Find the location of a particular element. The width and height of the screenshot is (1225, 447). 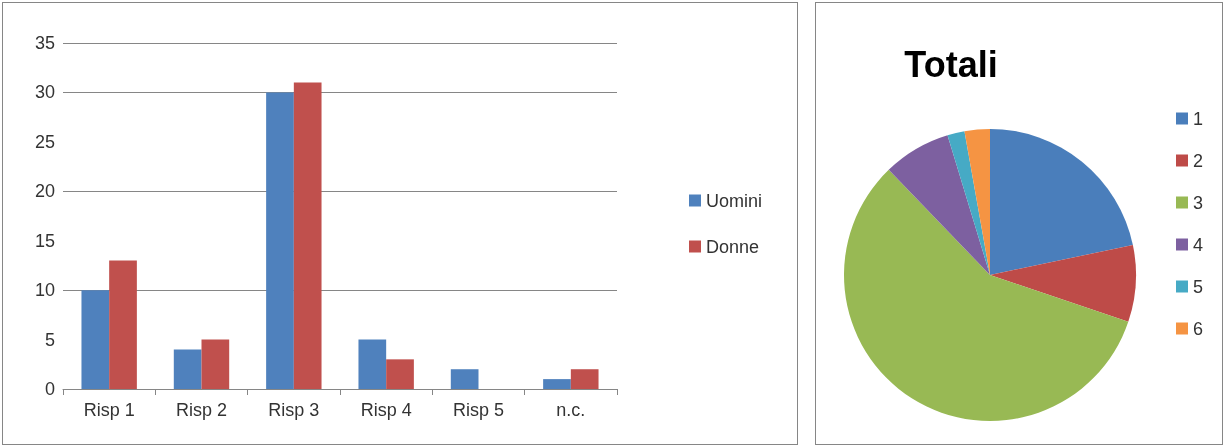

x-tick-label: Risp 3 is located at coordinates (294, 410).